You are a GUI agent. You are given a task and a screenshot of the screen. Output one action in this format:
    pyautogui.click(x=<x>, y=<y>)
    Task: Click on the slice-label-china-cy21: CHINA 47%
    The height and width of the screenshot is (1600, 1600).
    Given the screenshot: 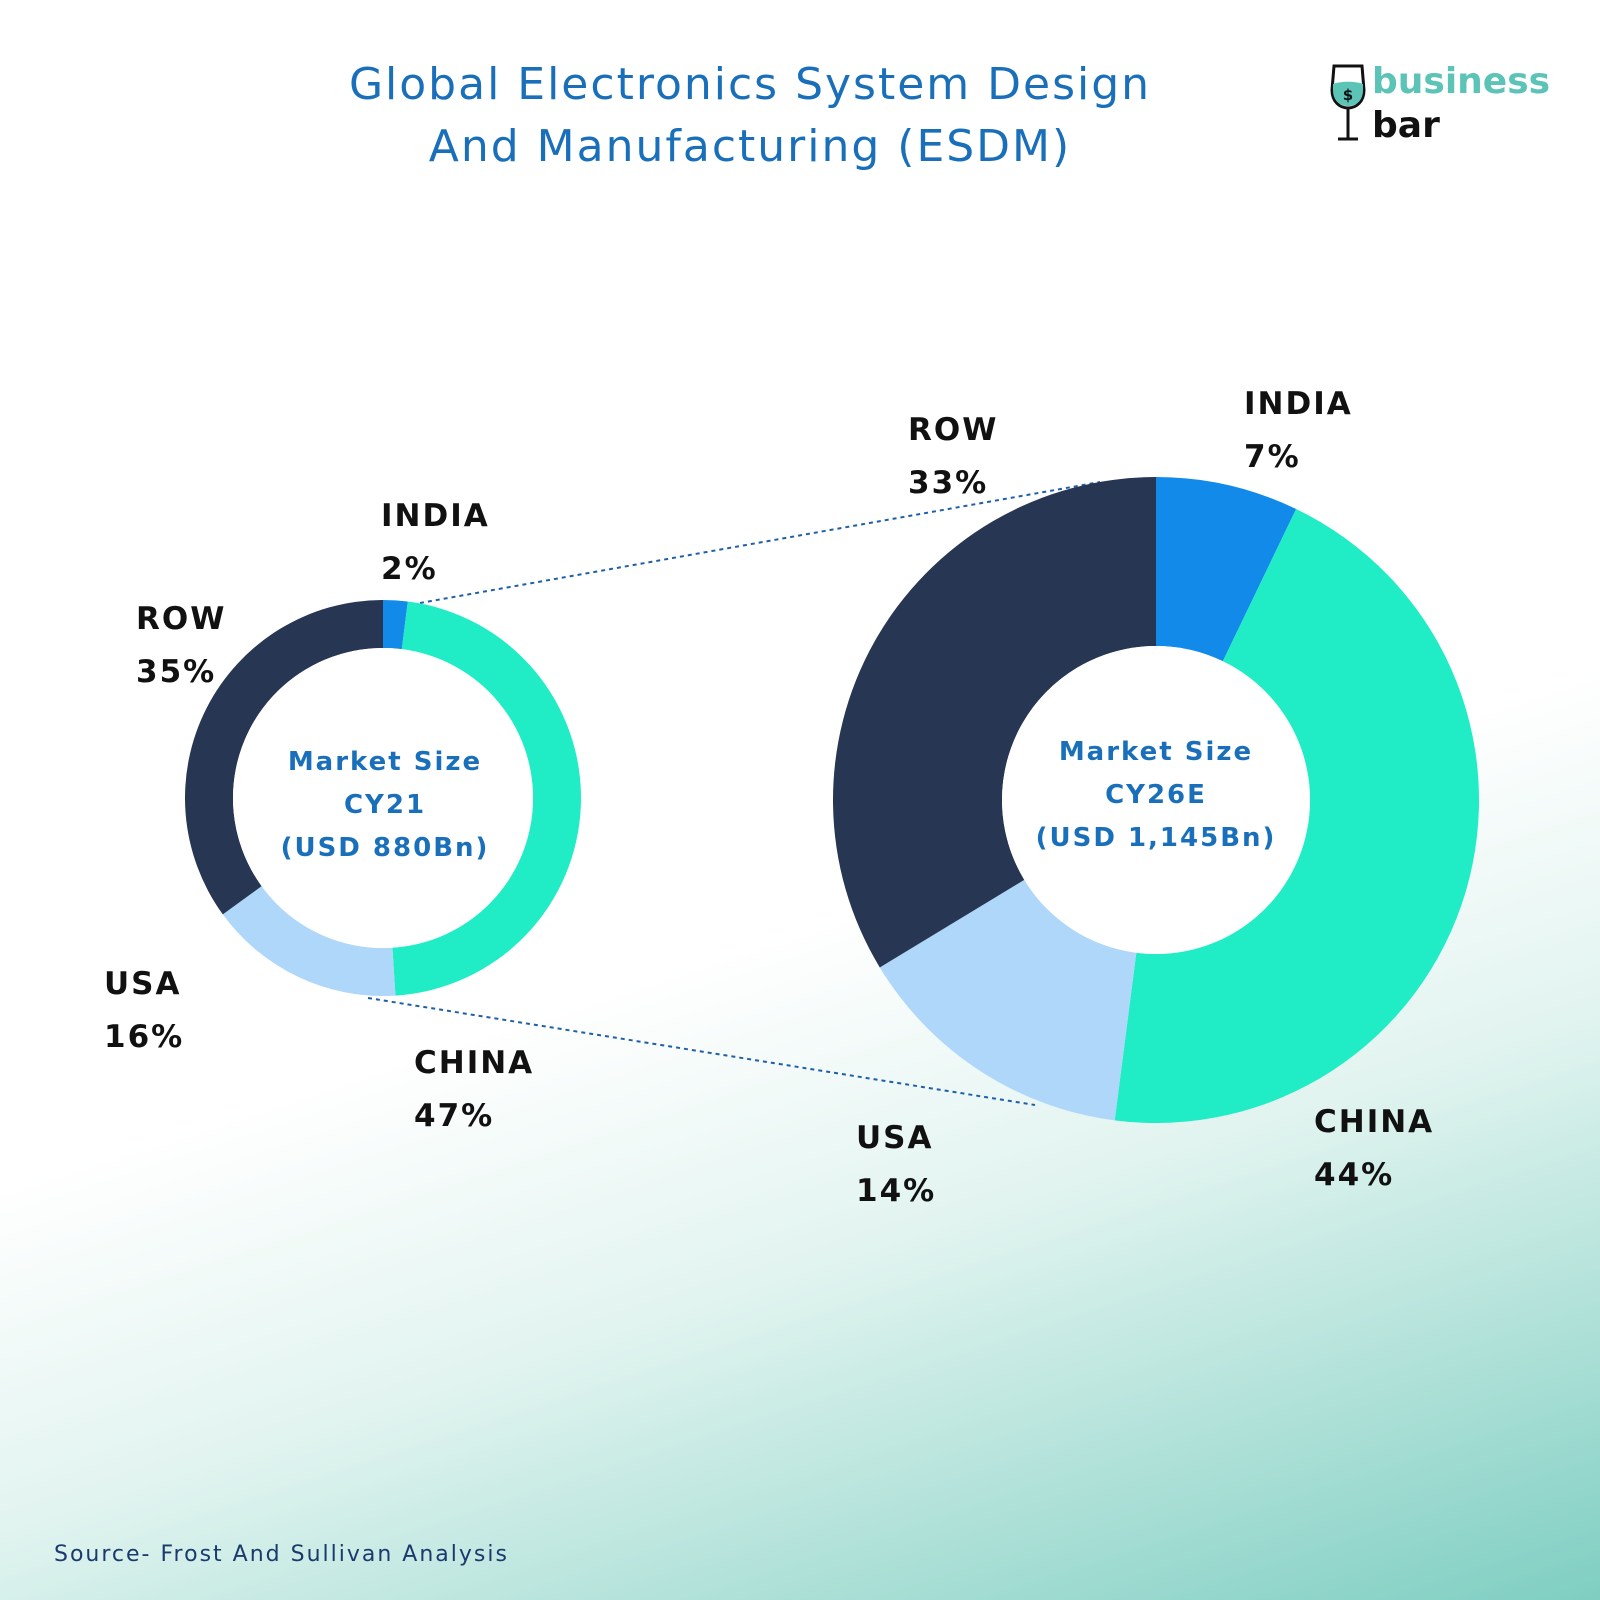 What is the action you would take?
    pyautogui.click(x=474, y=1089)
    